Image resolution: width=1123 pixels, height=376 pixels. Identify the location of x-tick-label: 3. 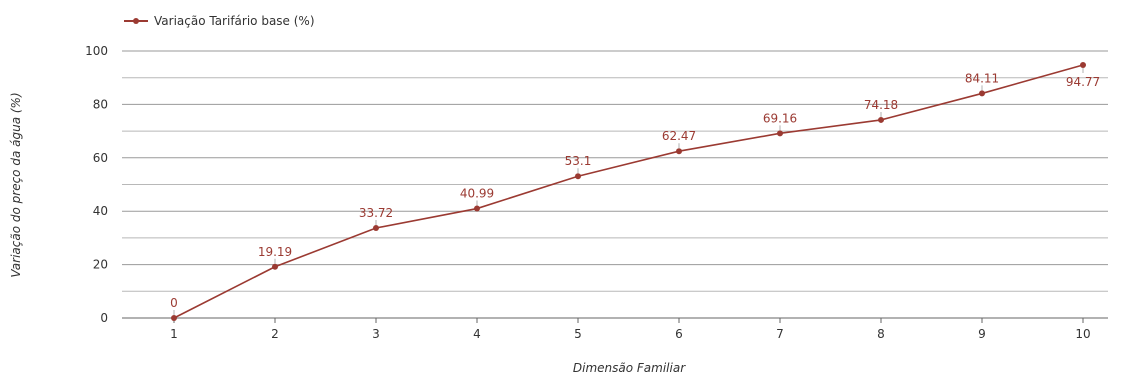
(376, 334).